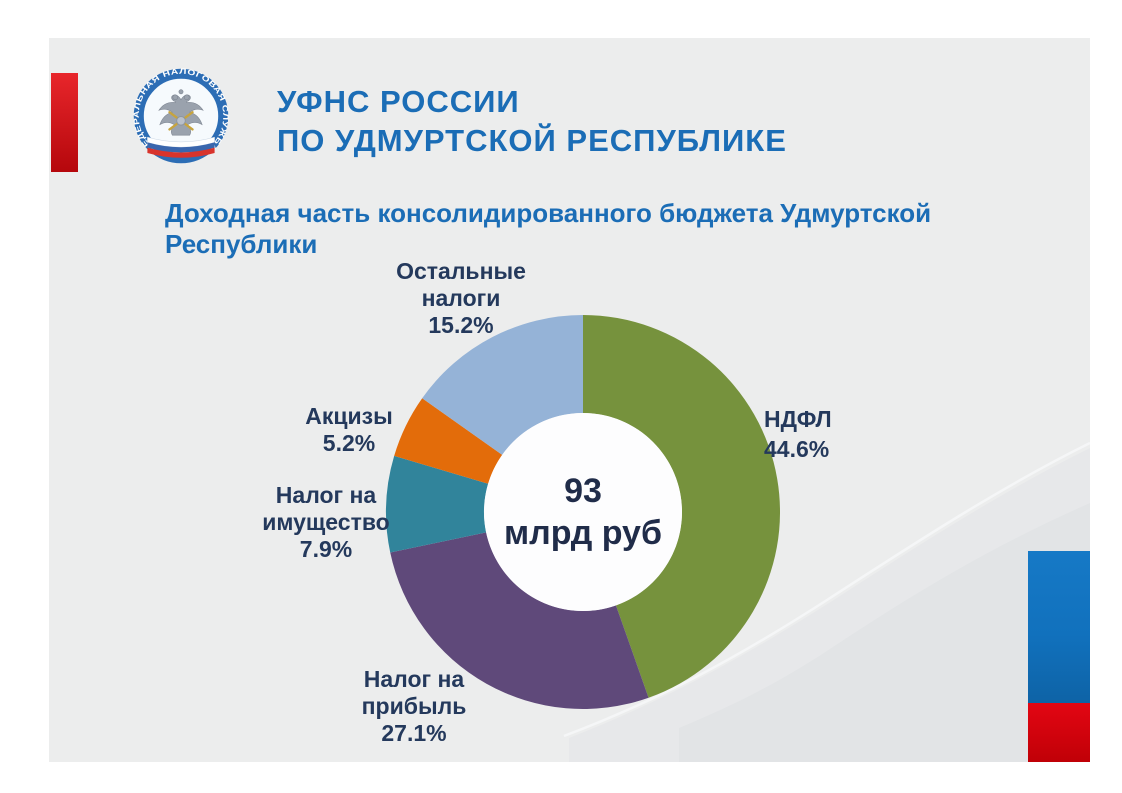 Image resolution: width=1122 pixels, height=793 pixels. I want to click on callout-percent: 27.1%, so click(414, 733).